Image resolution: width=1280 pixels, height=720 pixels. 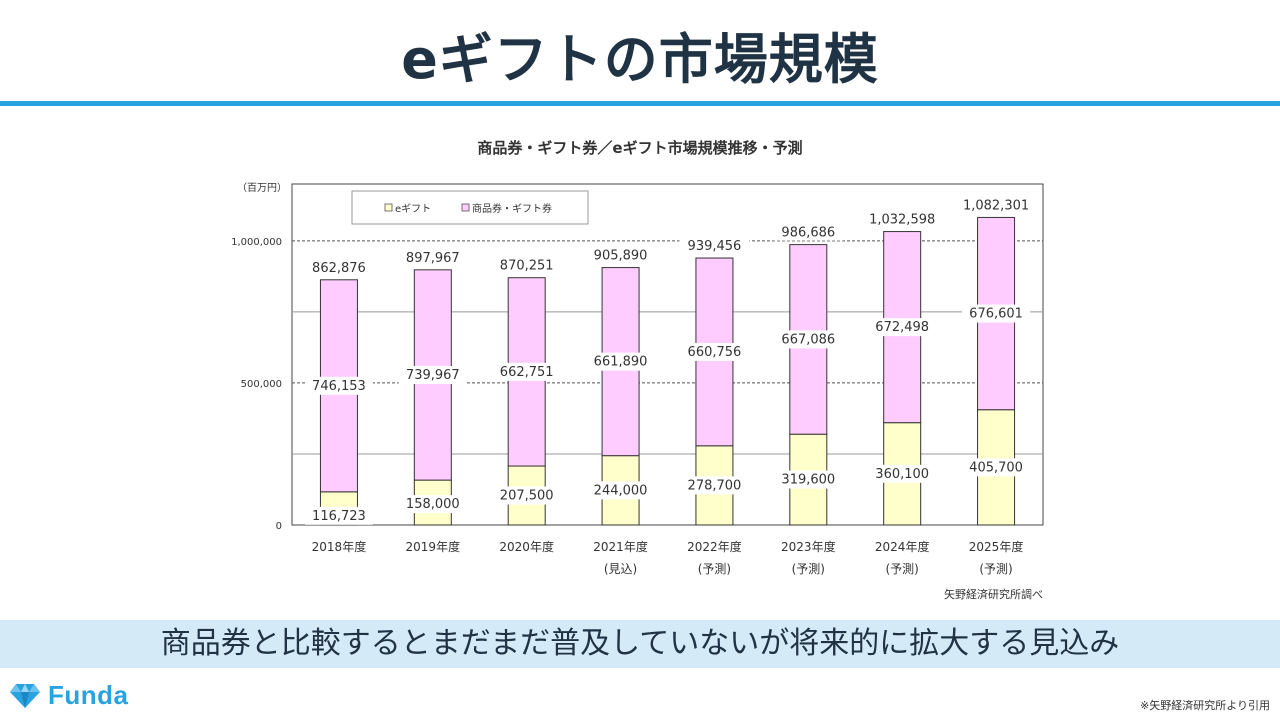 I want to click on data-label-giftcard: 739,967, so click(x=433, y=375).